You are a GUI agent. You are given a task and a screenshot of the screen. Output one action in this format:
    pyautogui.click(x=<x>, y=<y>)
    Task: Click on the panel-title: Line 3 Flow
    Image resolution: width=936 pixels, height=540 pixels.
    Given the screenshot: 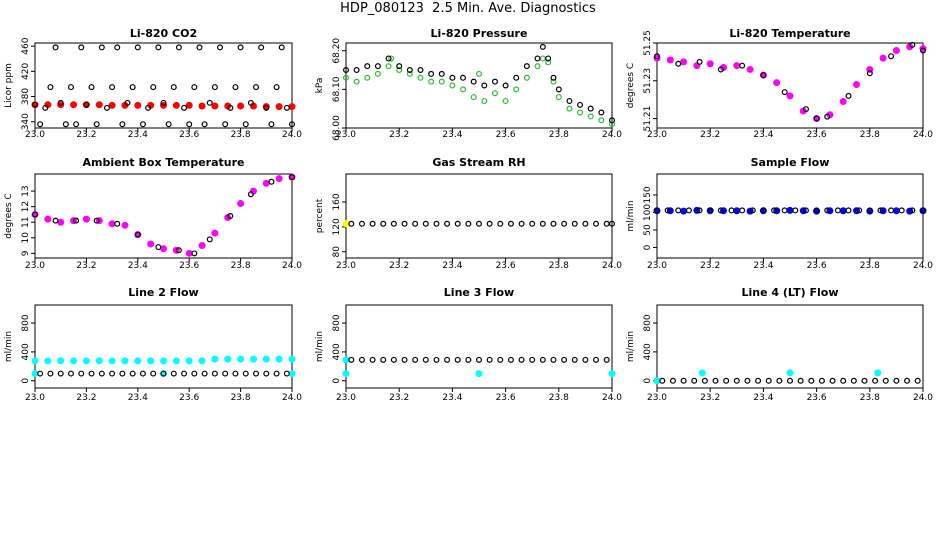 What is the action you would take?
    pyautogui.click(x=479, y=292)
    